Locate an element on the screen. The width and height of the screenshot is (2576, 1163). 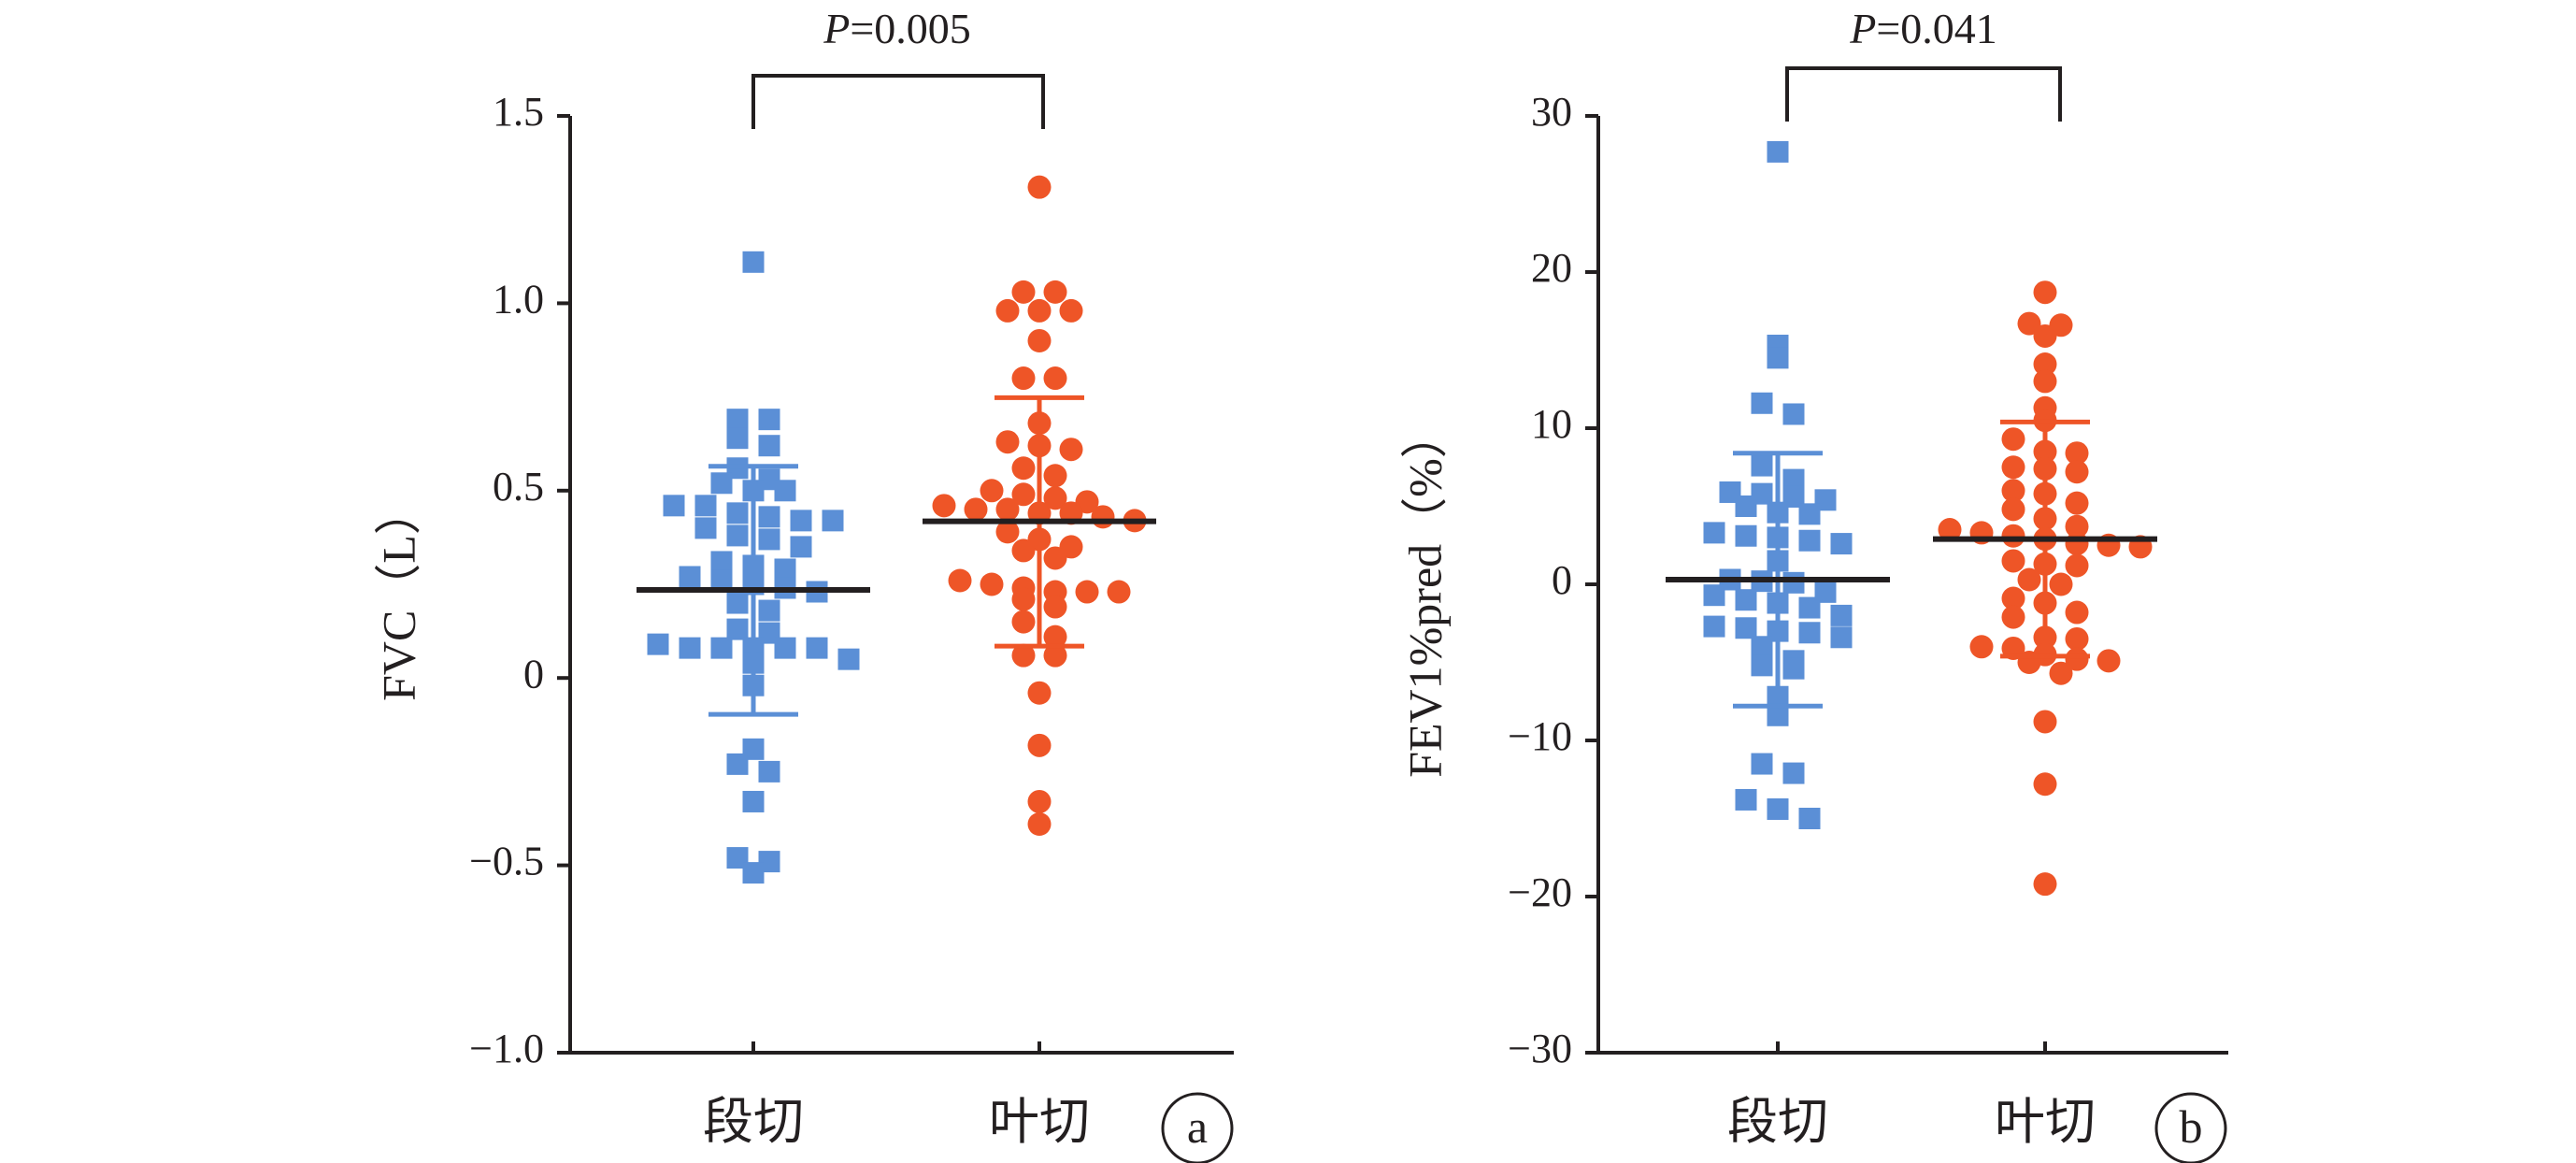
panel-a-label-circle is located at coordinates (1197, 1127).